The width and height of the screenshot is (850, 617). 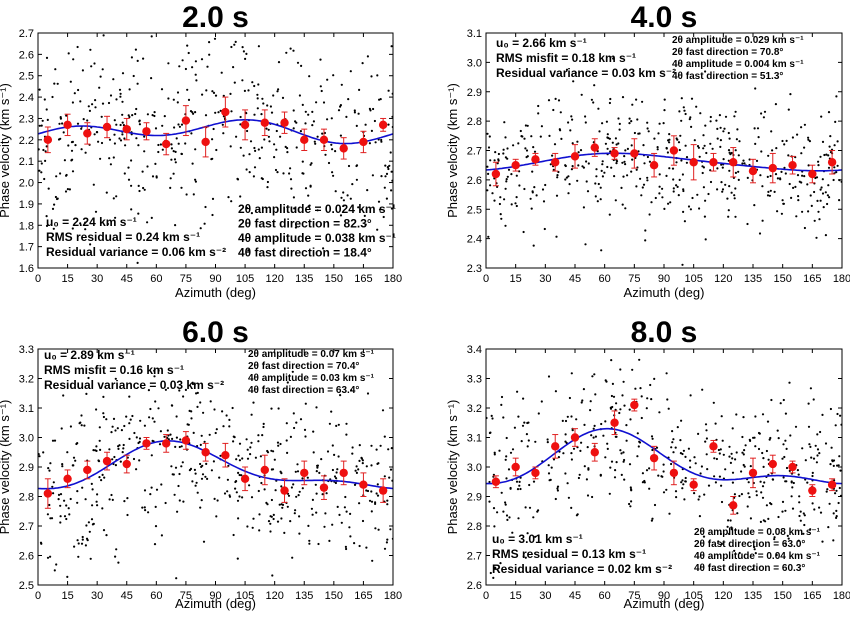 I want to click on y-tick-label: 3.1, so click(x=26, y=409).